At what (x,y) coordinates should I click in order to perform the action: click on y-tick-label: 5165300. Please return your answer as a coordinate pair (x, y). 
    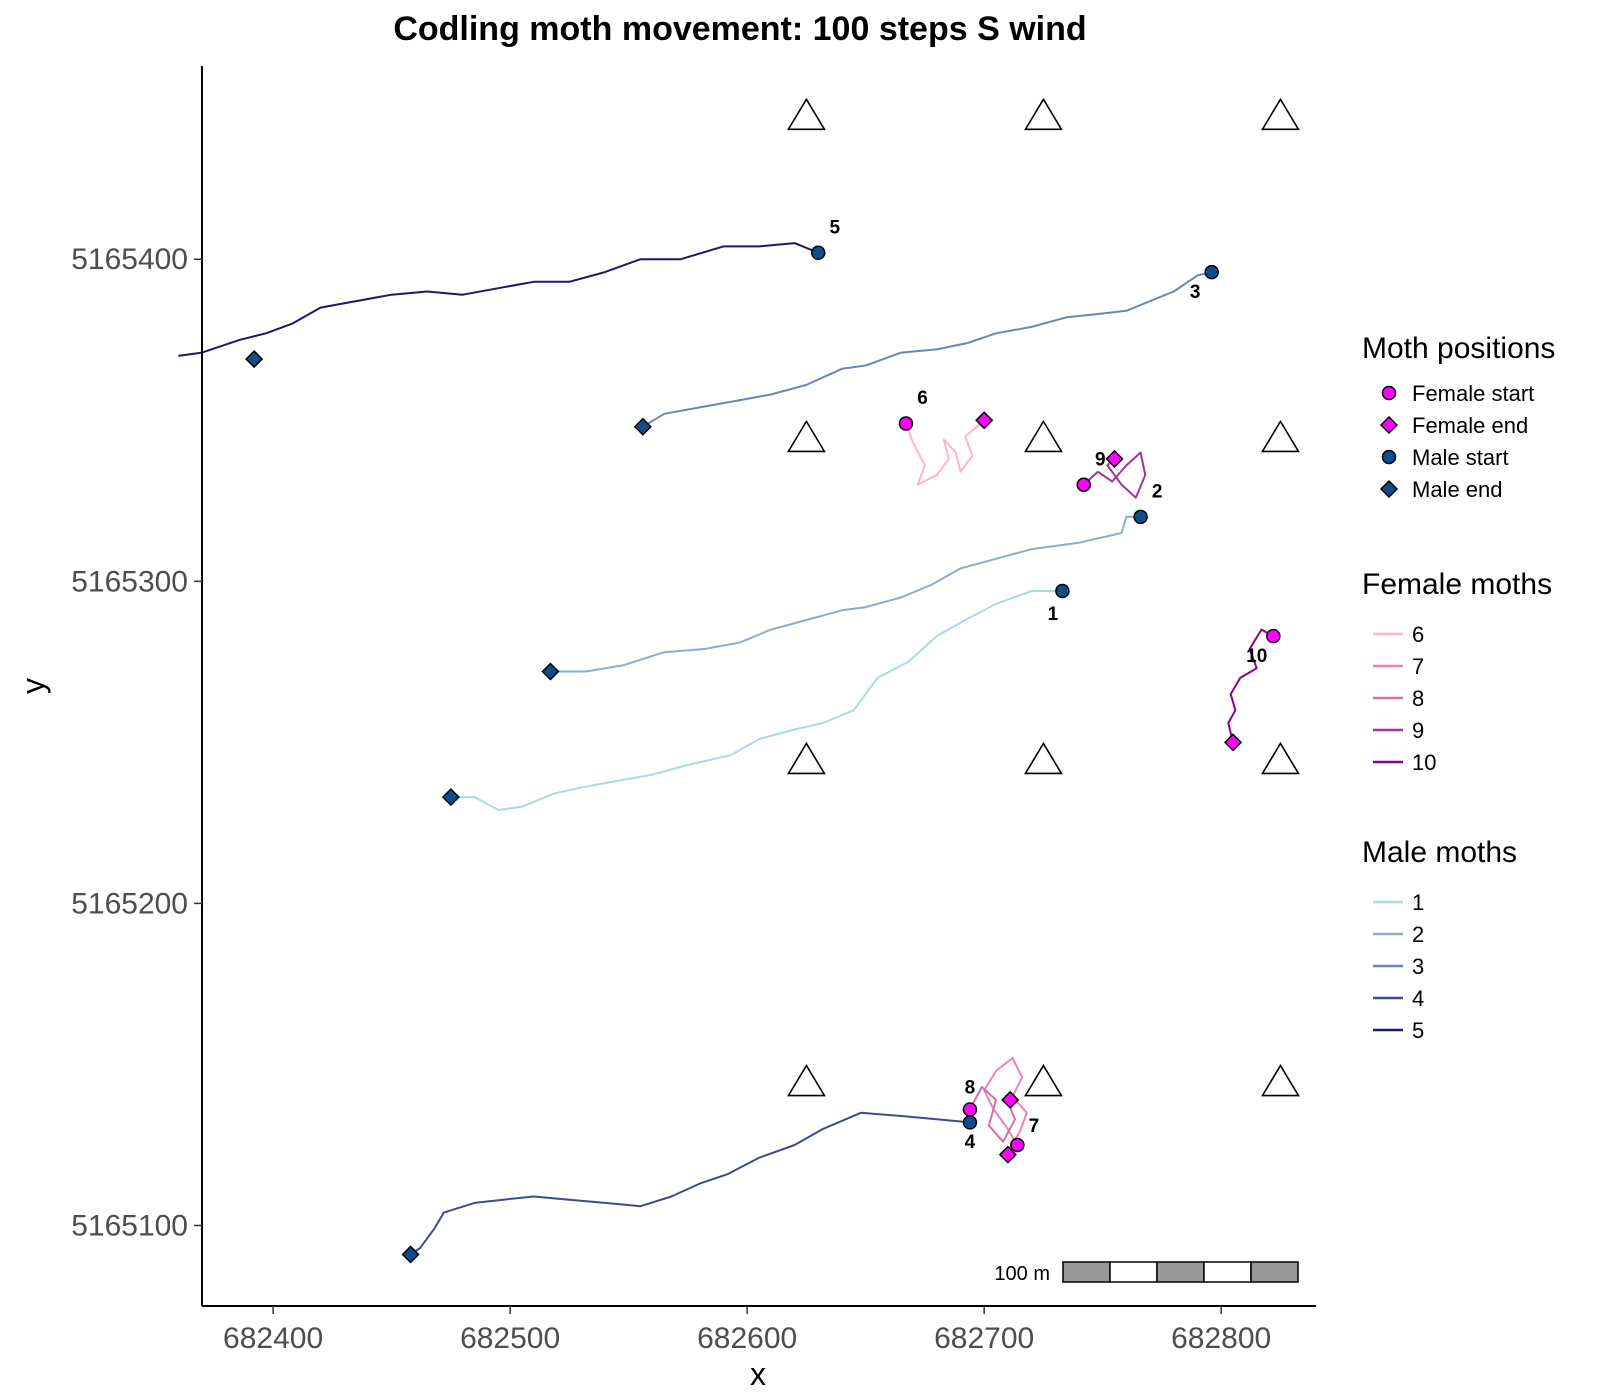
    Looking at the image, I should click on (129, 581).